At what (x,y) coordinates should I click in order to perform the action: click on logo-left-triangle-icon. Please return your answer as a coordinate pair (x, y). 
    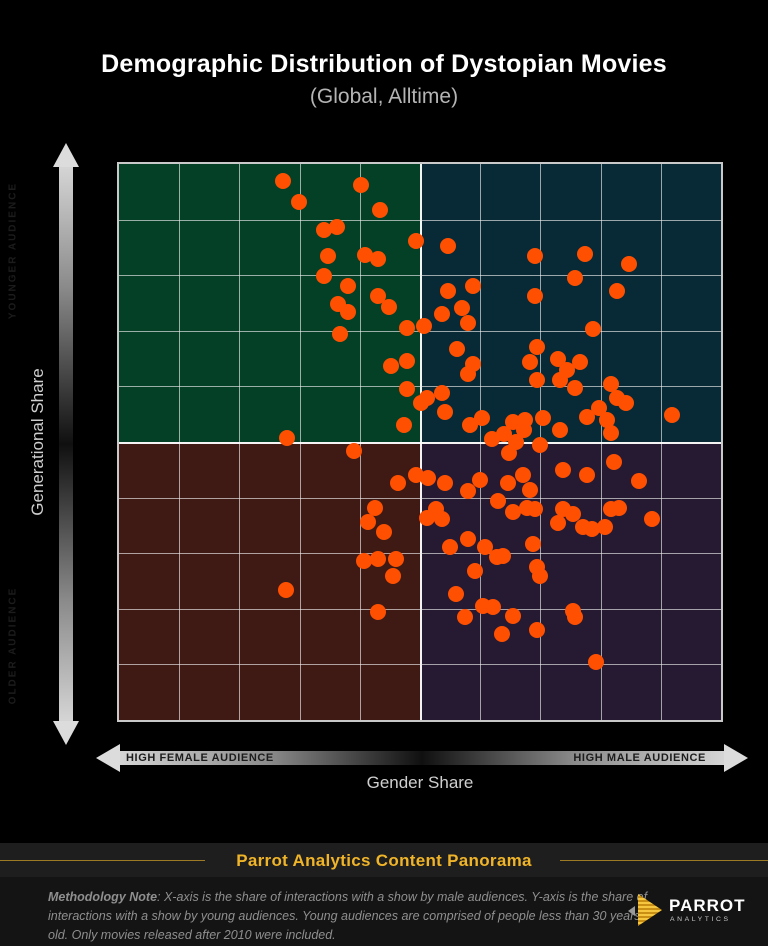
    Looking at the image, I should click on (631, 911).